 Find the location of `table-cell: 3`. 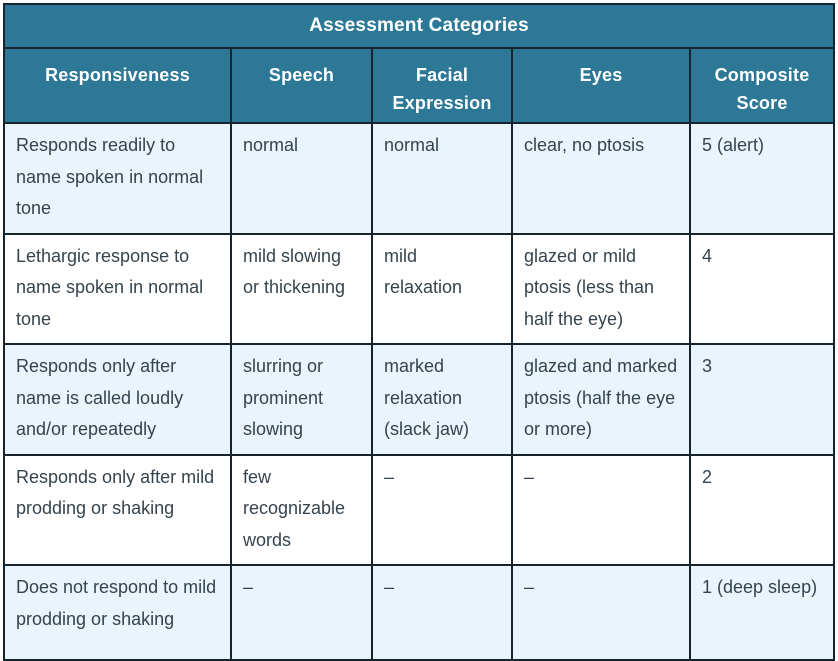

table-cell: 3 is located at coordinates (762, 399).